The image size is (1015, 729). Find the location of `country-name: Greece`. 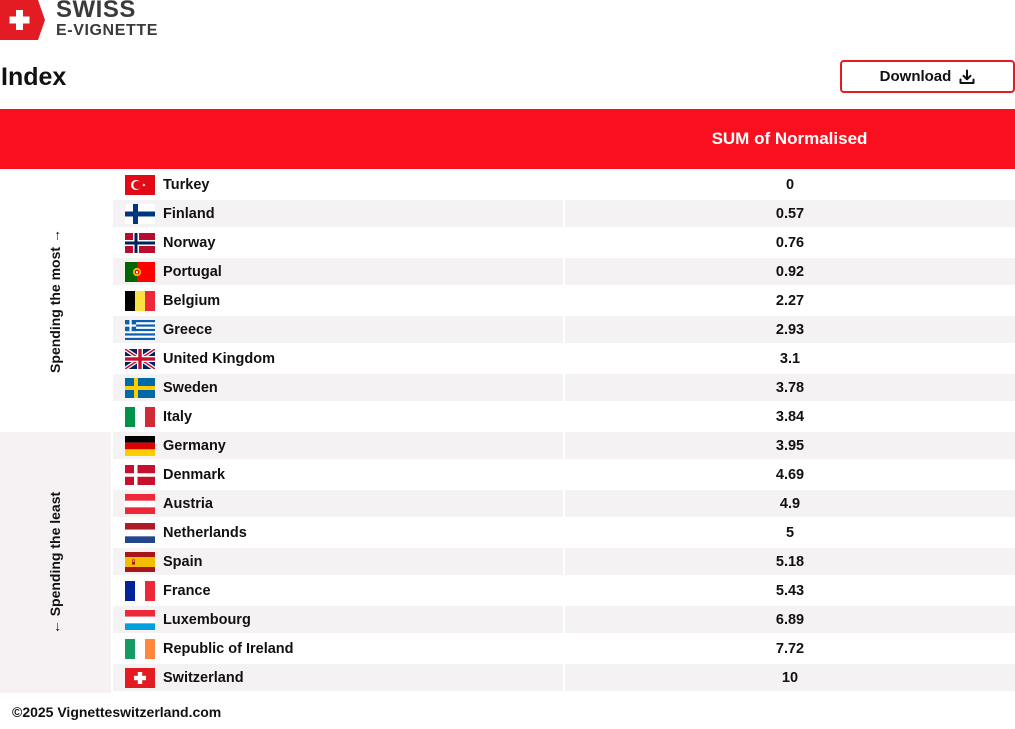

country-name: Greece is located at coordinates (188, 329).